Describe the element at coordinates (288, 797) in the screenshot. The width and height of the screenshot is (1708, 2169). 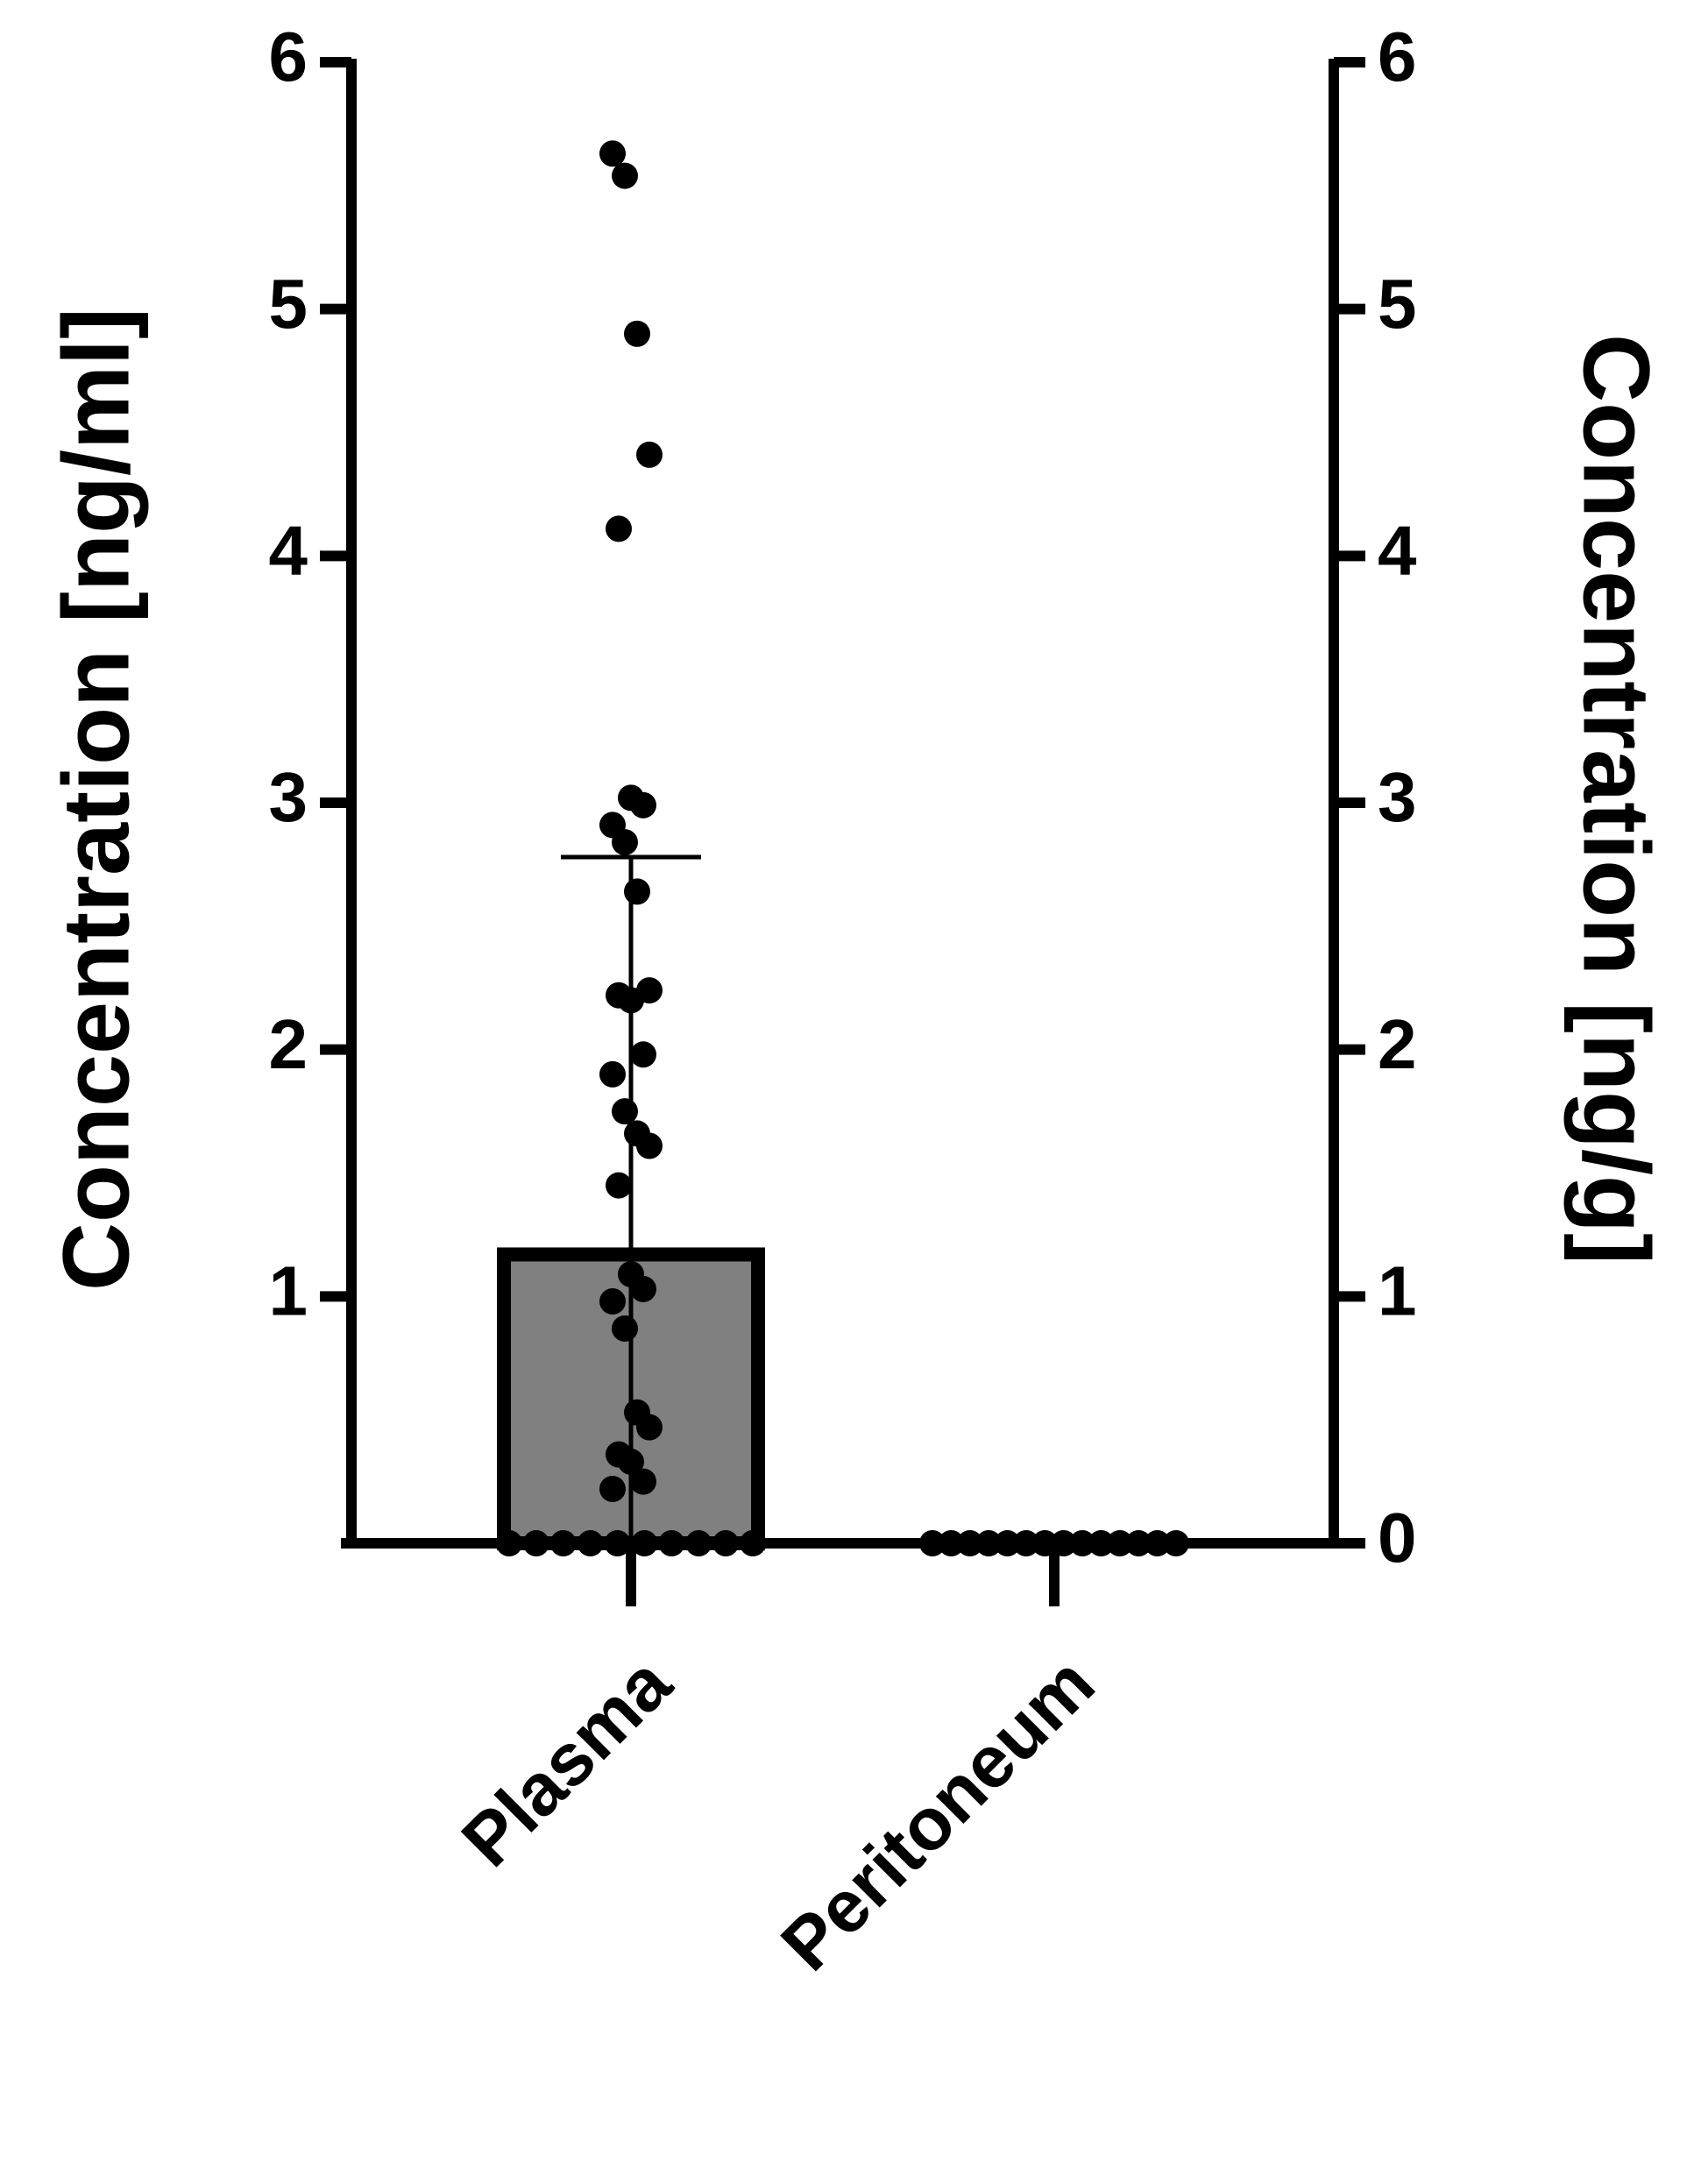
I see `y-tick-label: 3` at that location.